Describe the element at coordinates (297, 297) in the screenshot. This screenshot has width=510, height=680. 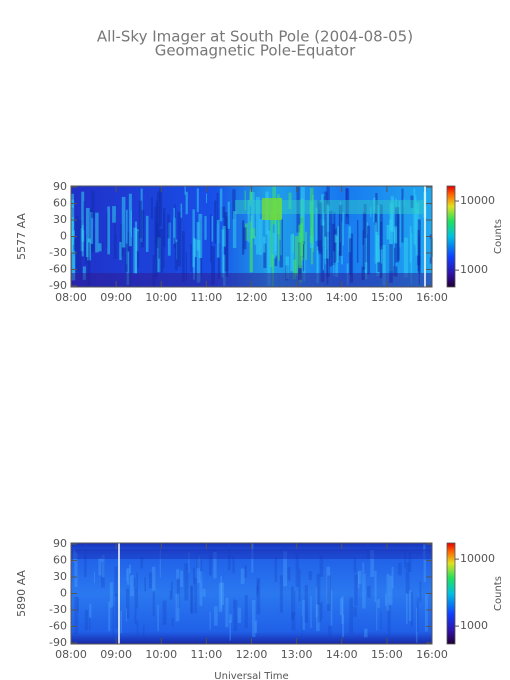
I see `x-tick-label: 13:00` at that location.